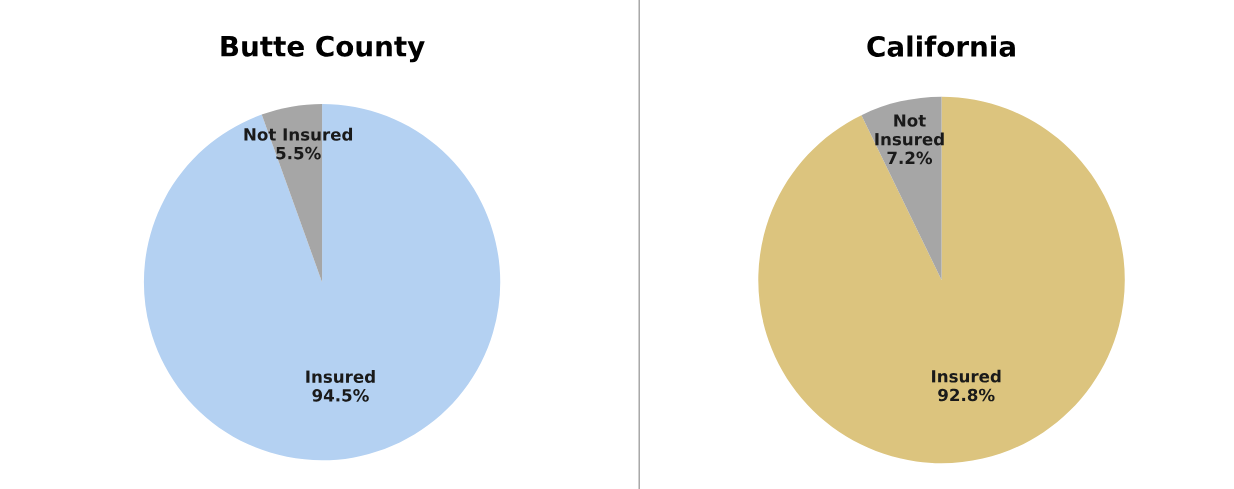 This screenshot has height=489, width=1234. What do you see at coordinates (966, 395) in the screenshot?
I see `data-label: 92.8%` at bounding box center [966, 395].